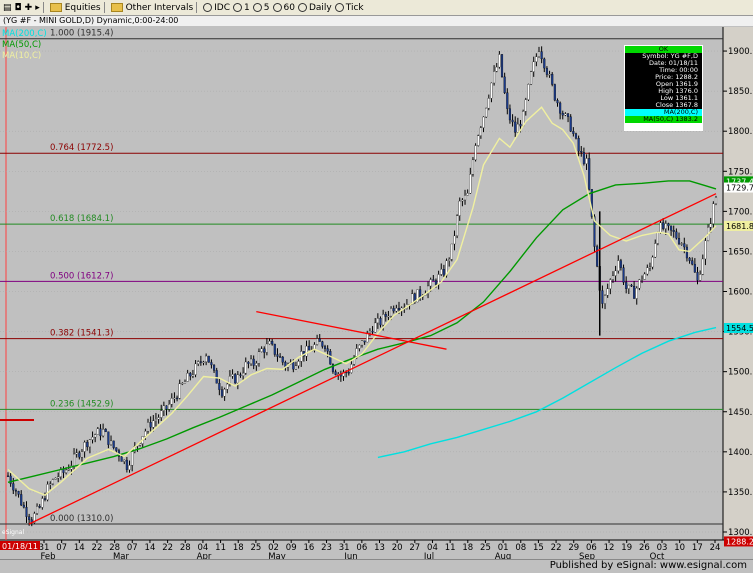 The width and height of the screenshot is (753, 573). Describe the element at coordinates (116, 7) in the screenshot. I see `folder-icon` at that location.